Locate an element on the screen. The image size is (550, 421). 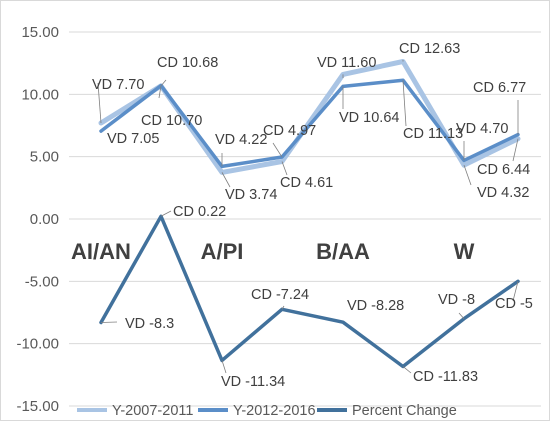
legend-item: Percent Change is located at coordinates (387, 411).